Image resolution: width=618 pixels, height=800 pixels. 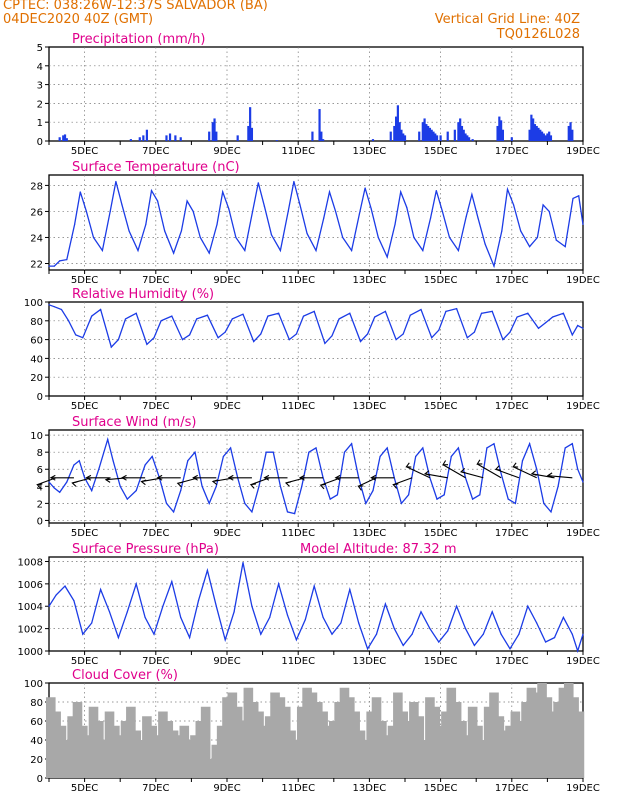 I want to click on pressure-ytick-label: 1002, so click(x=30, y=630).